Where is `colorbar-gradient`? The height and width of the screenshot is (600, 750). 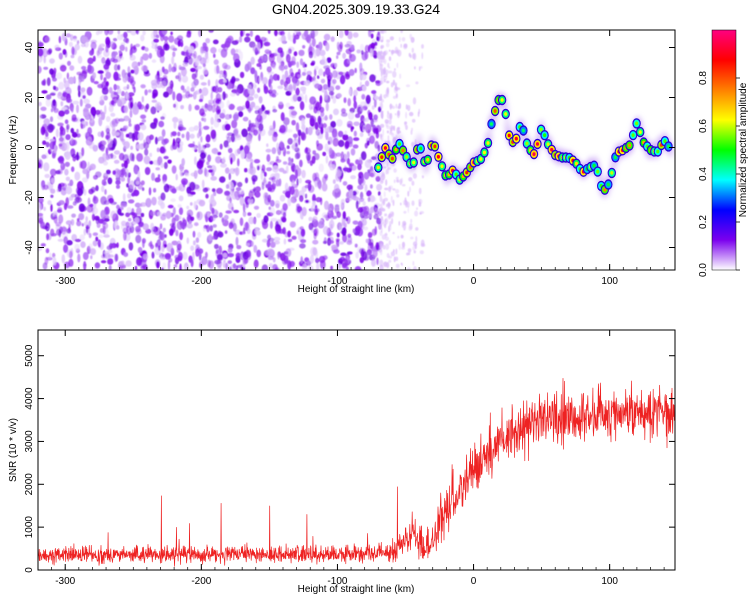 colorbar-gradient is located at coordinates (724, 150).